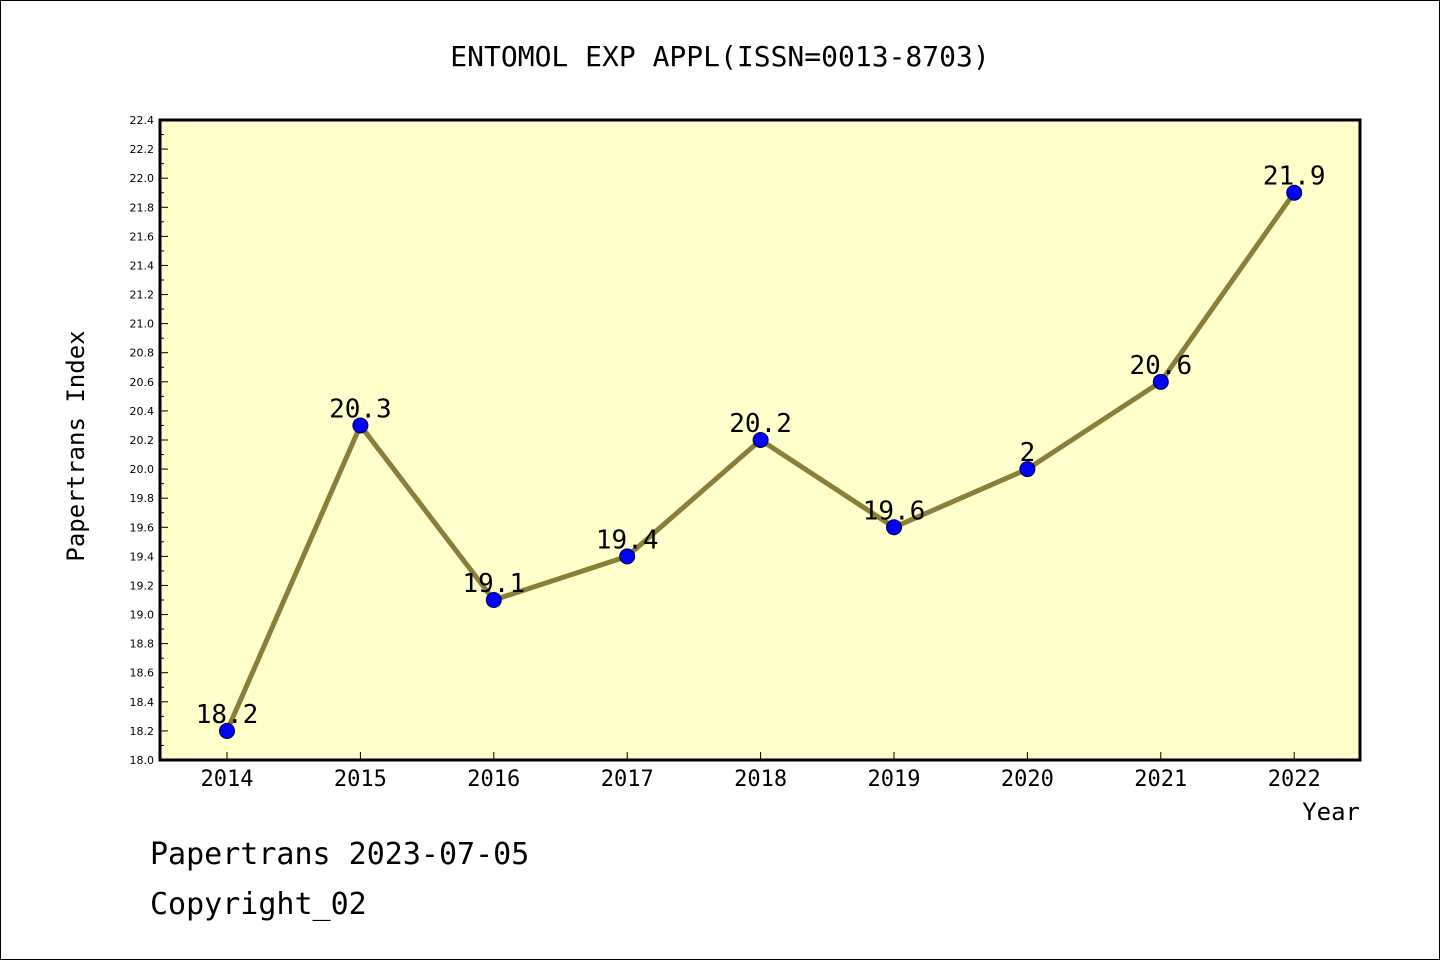 Image resolution: width=1440 pixels, height=960 pixels. Describe the element at coordinates (1160, 779) in the screenshot. I see `x-tick-label: 2021` at that location.